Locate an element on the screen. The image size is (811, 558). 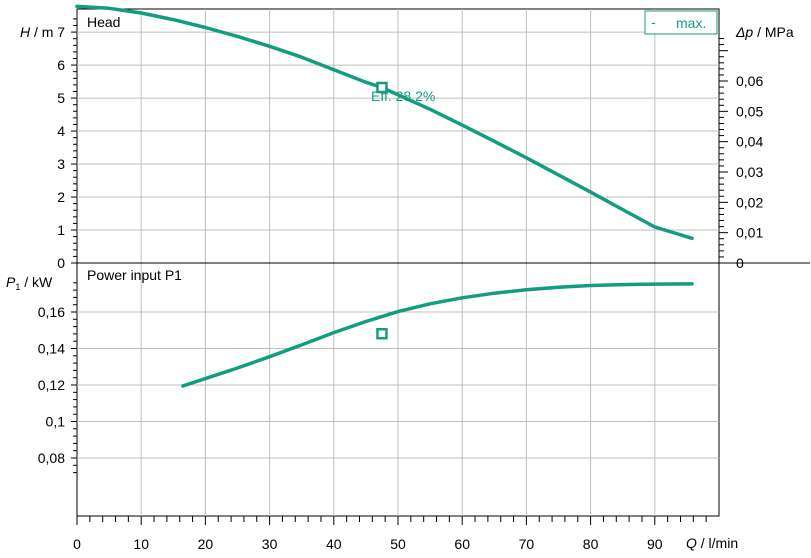
x-tick-label: 50 is located at coordinates (398, 544).